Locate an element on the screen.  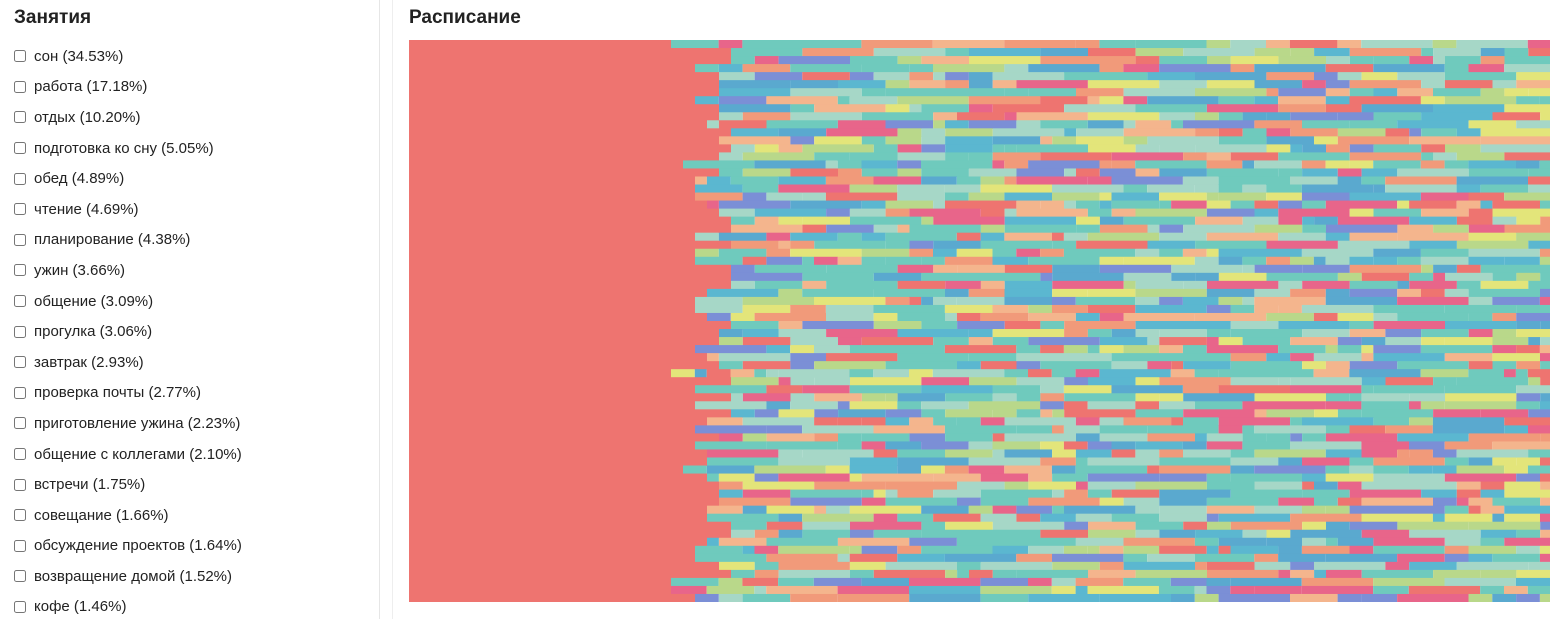
activity-item: кофе (1.46%) is located at coordinates (127, 607).